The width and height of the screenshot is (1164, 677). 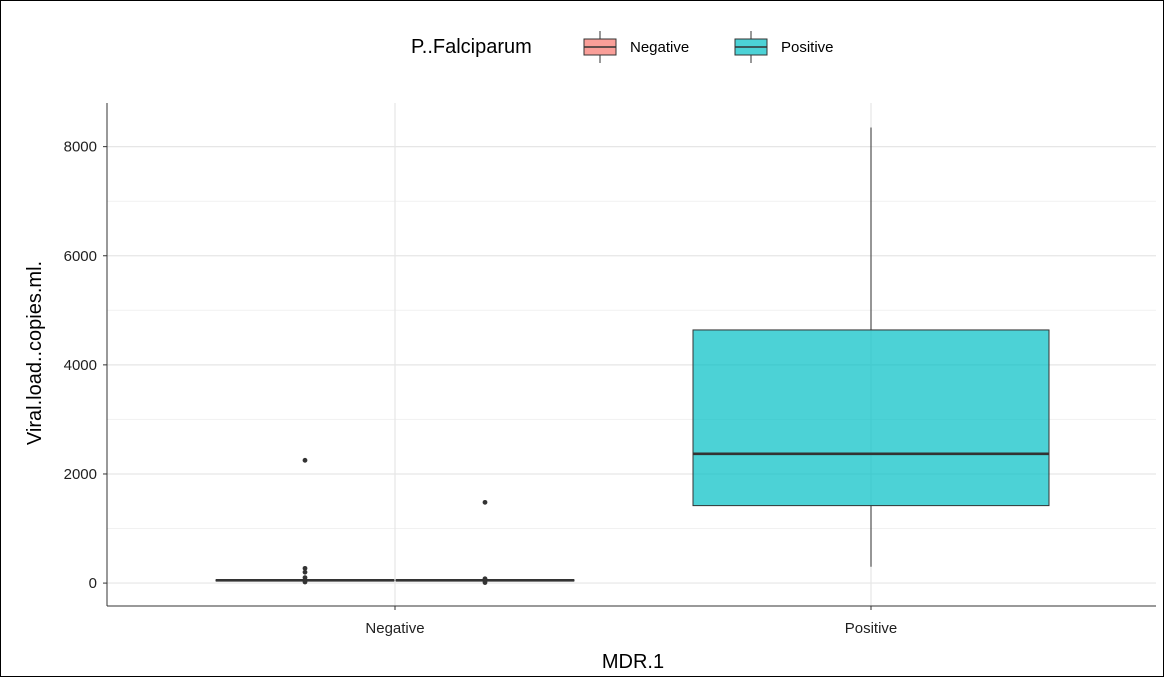 What do you see at coordinates (633, 662) in the screenshot?
I see `x-axis-title: MDR.1` at bounding box center [633, 662].